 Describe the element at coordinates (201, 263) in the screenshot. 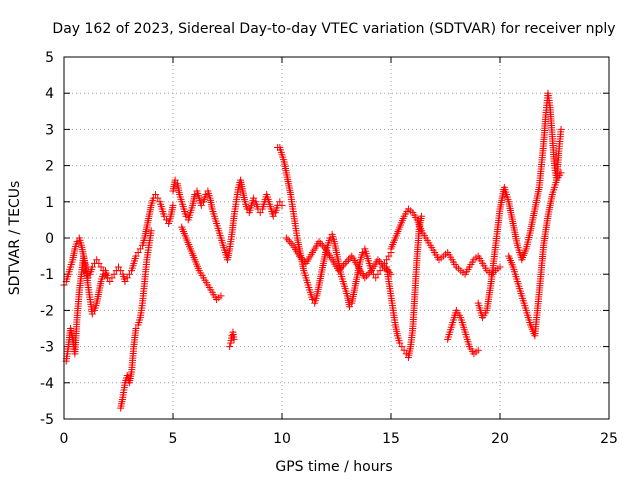

I see `series-track-e` at that location.